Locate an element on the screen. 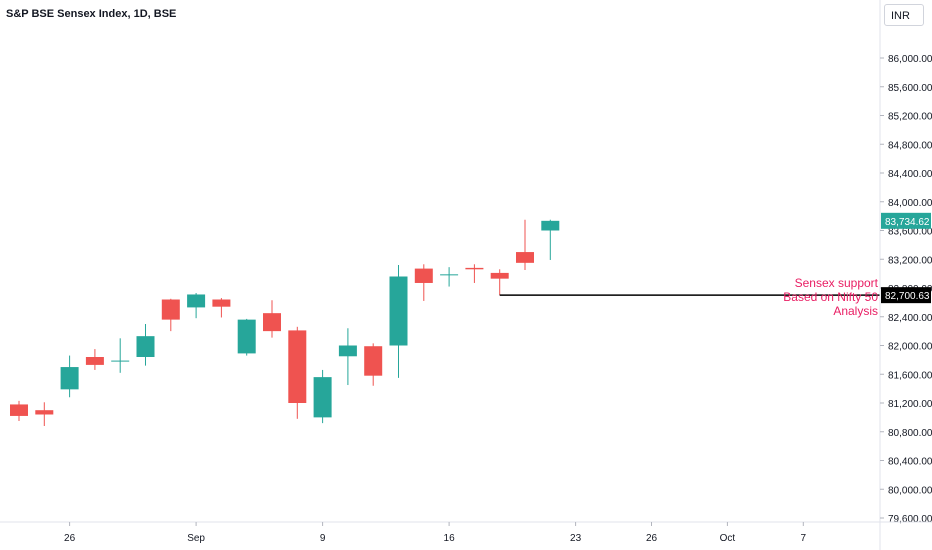 Image resolution: width=932 pixels, height=550 pixels. annotation-line-2: Based on Nifty 50 is located at coordinates (830, 297).